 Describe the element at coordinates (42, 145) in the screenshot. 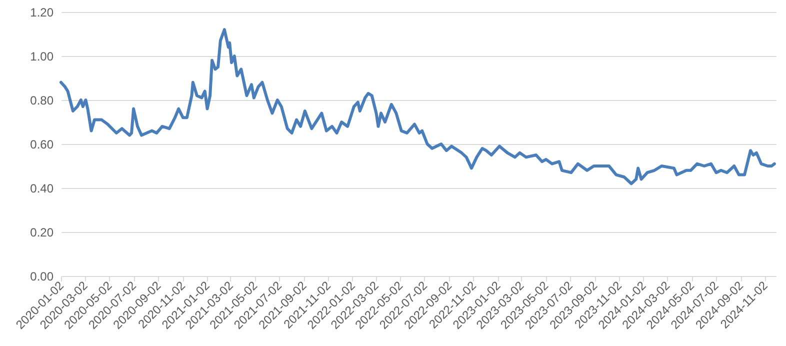

I see `y-tick-label: 0.60` at that location.